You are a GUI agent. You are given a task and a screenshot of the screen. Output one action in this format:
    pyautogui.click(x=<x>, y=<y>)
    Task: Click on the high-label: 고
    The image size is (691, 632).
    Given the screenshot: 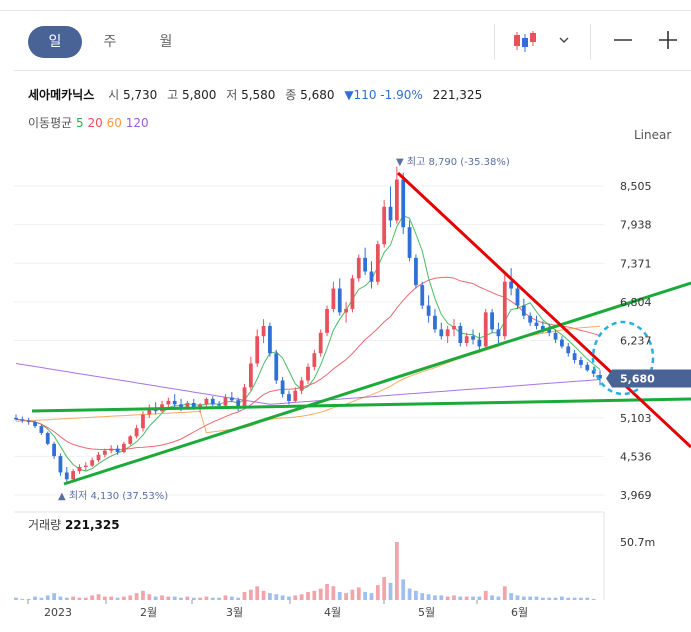 What is the action you would take?
    pyautogui.click(x=173, y=95)
    